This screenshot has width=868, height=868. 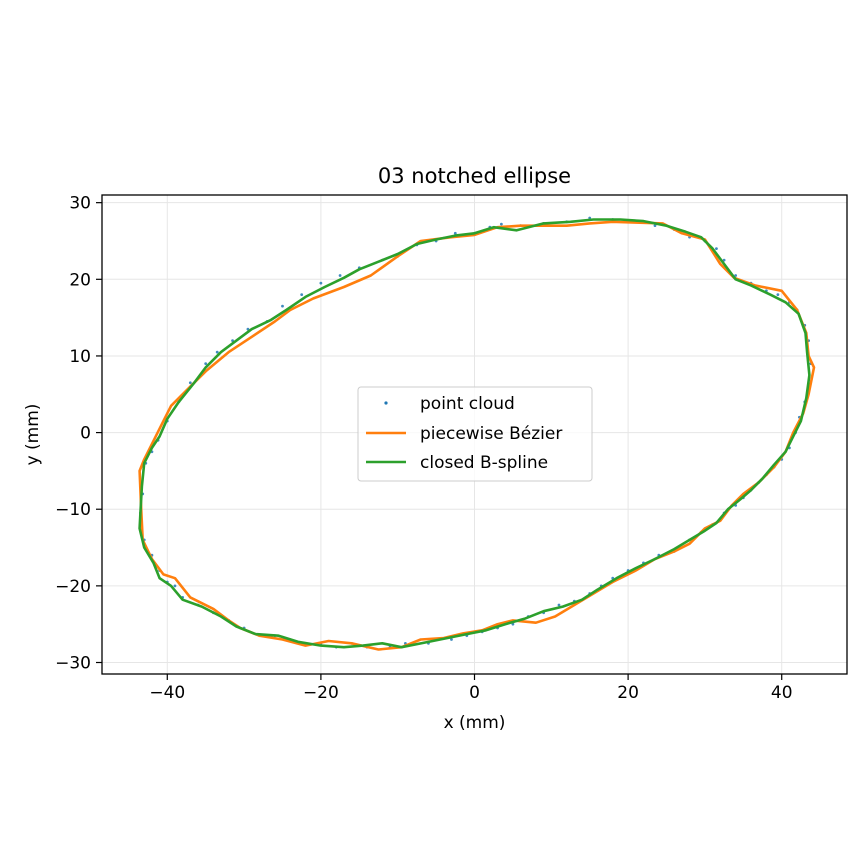 What do you see at coordinates (167, 693) in the screenshot?
I see `x-tick-label: −40` at bounding box center [167, 693].